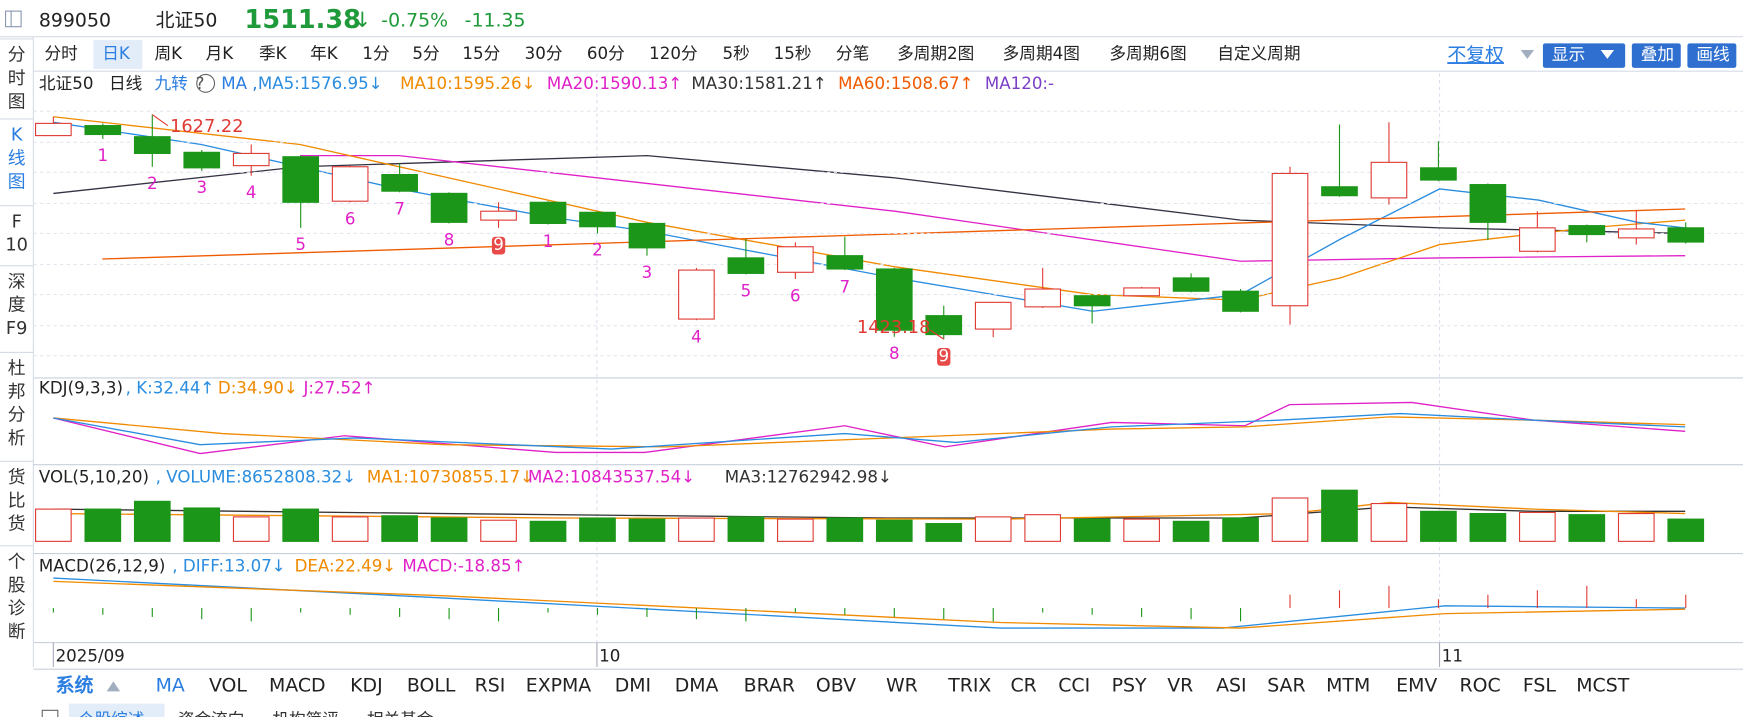 This screenshot has height=717, width=1743. I want to click on indicator-tab: RSI, so click(490, 685).